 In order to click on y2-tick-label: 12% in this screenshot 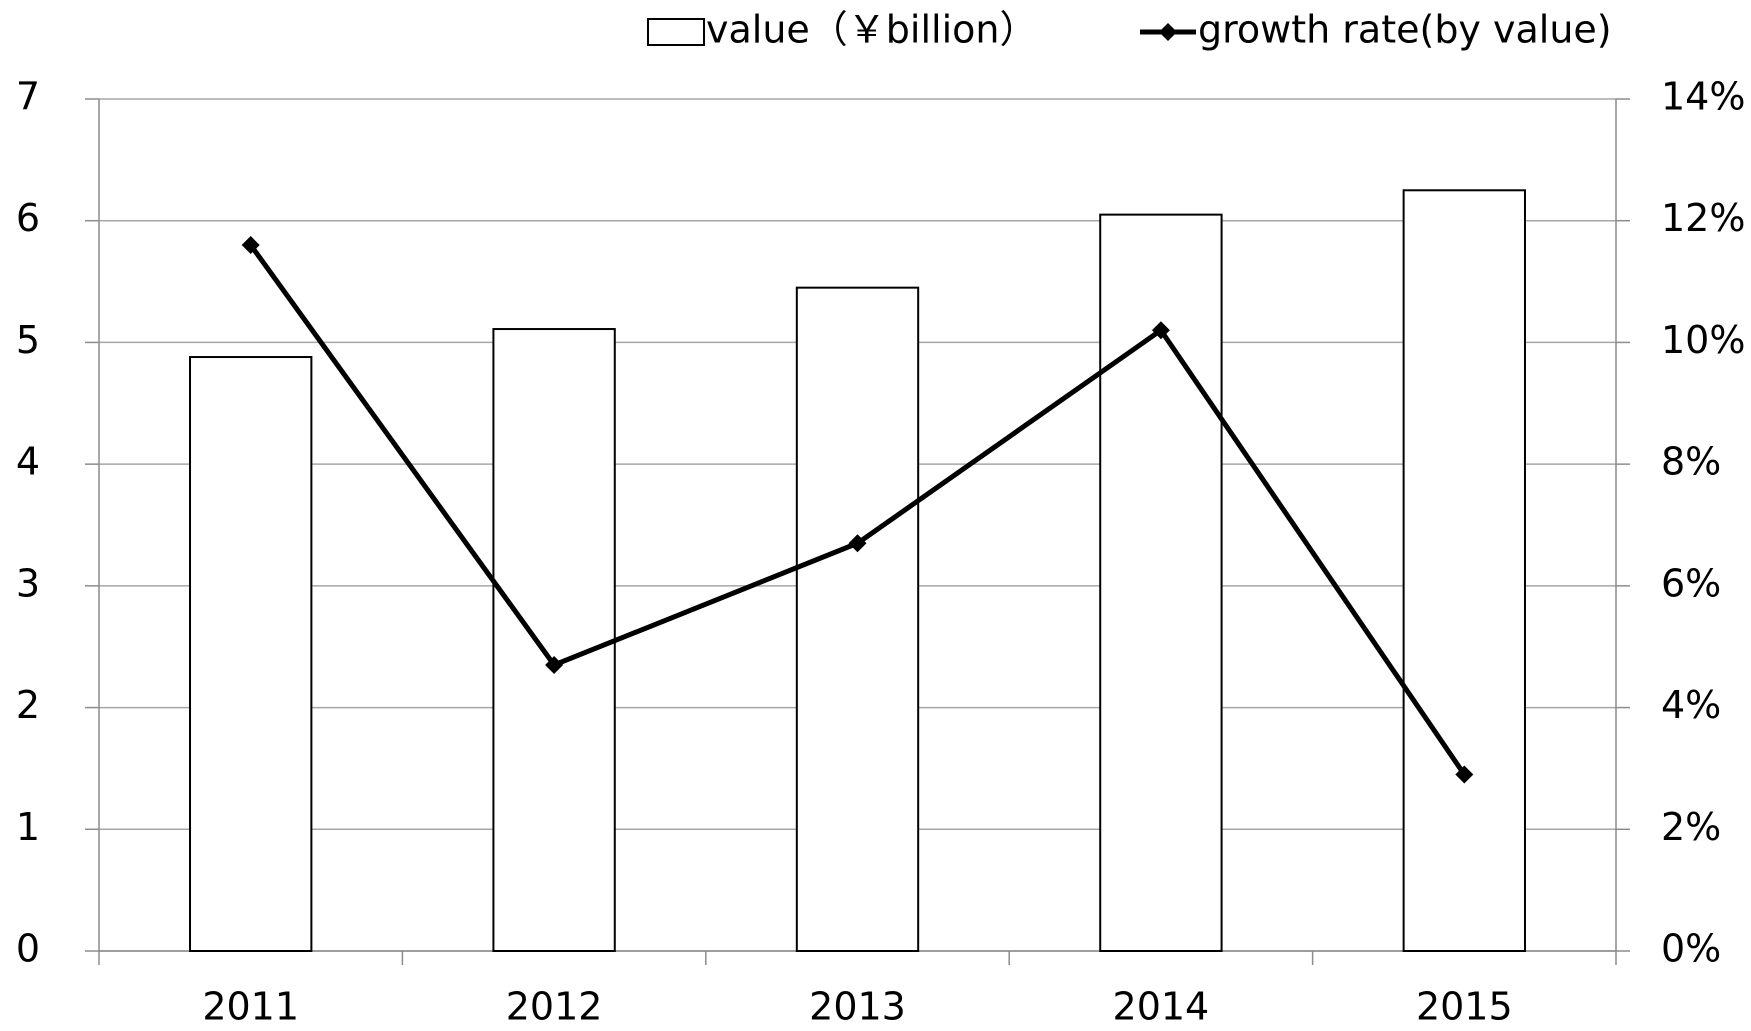, I will do `click(1703, 218)`.